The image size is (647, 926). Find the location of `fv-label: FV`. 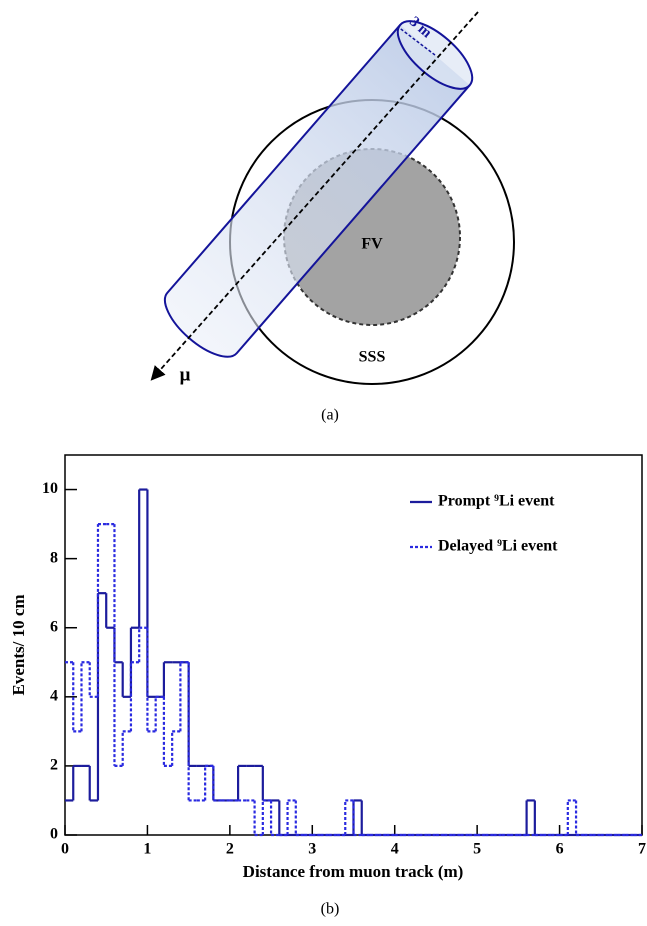

fv-label: FV is located at coordinates (372, 244).